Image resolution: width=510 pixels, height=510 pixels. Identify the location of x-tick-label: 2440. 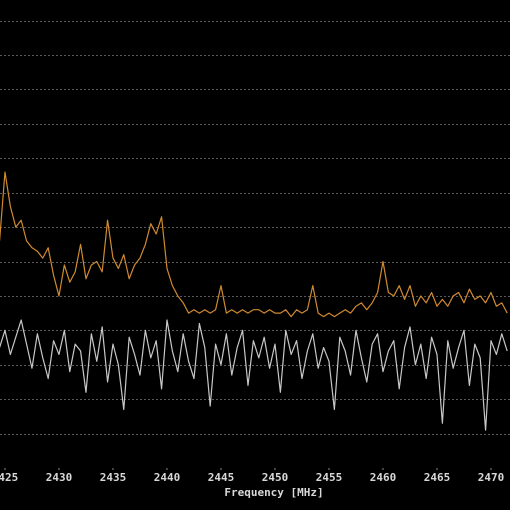
(167, 477).